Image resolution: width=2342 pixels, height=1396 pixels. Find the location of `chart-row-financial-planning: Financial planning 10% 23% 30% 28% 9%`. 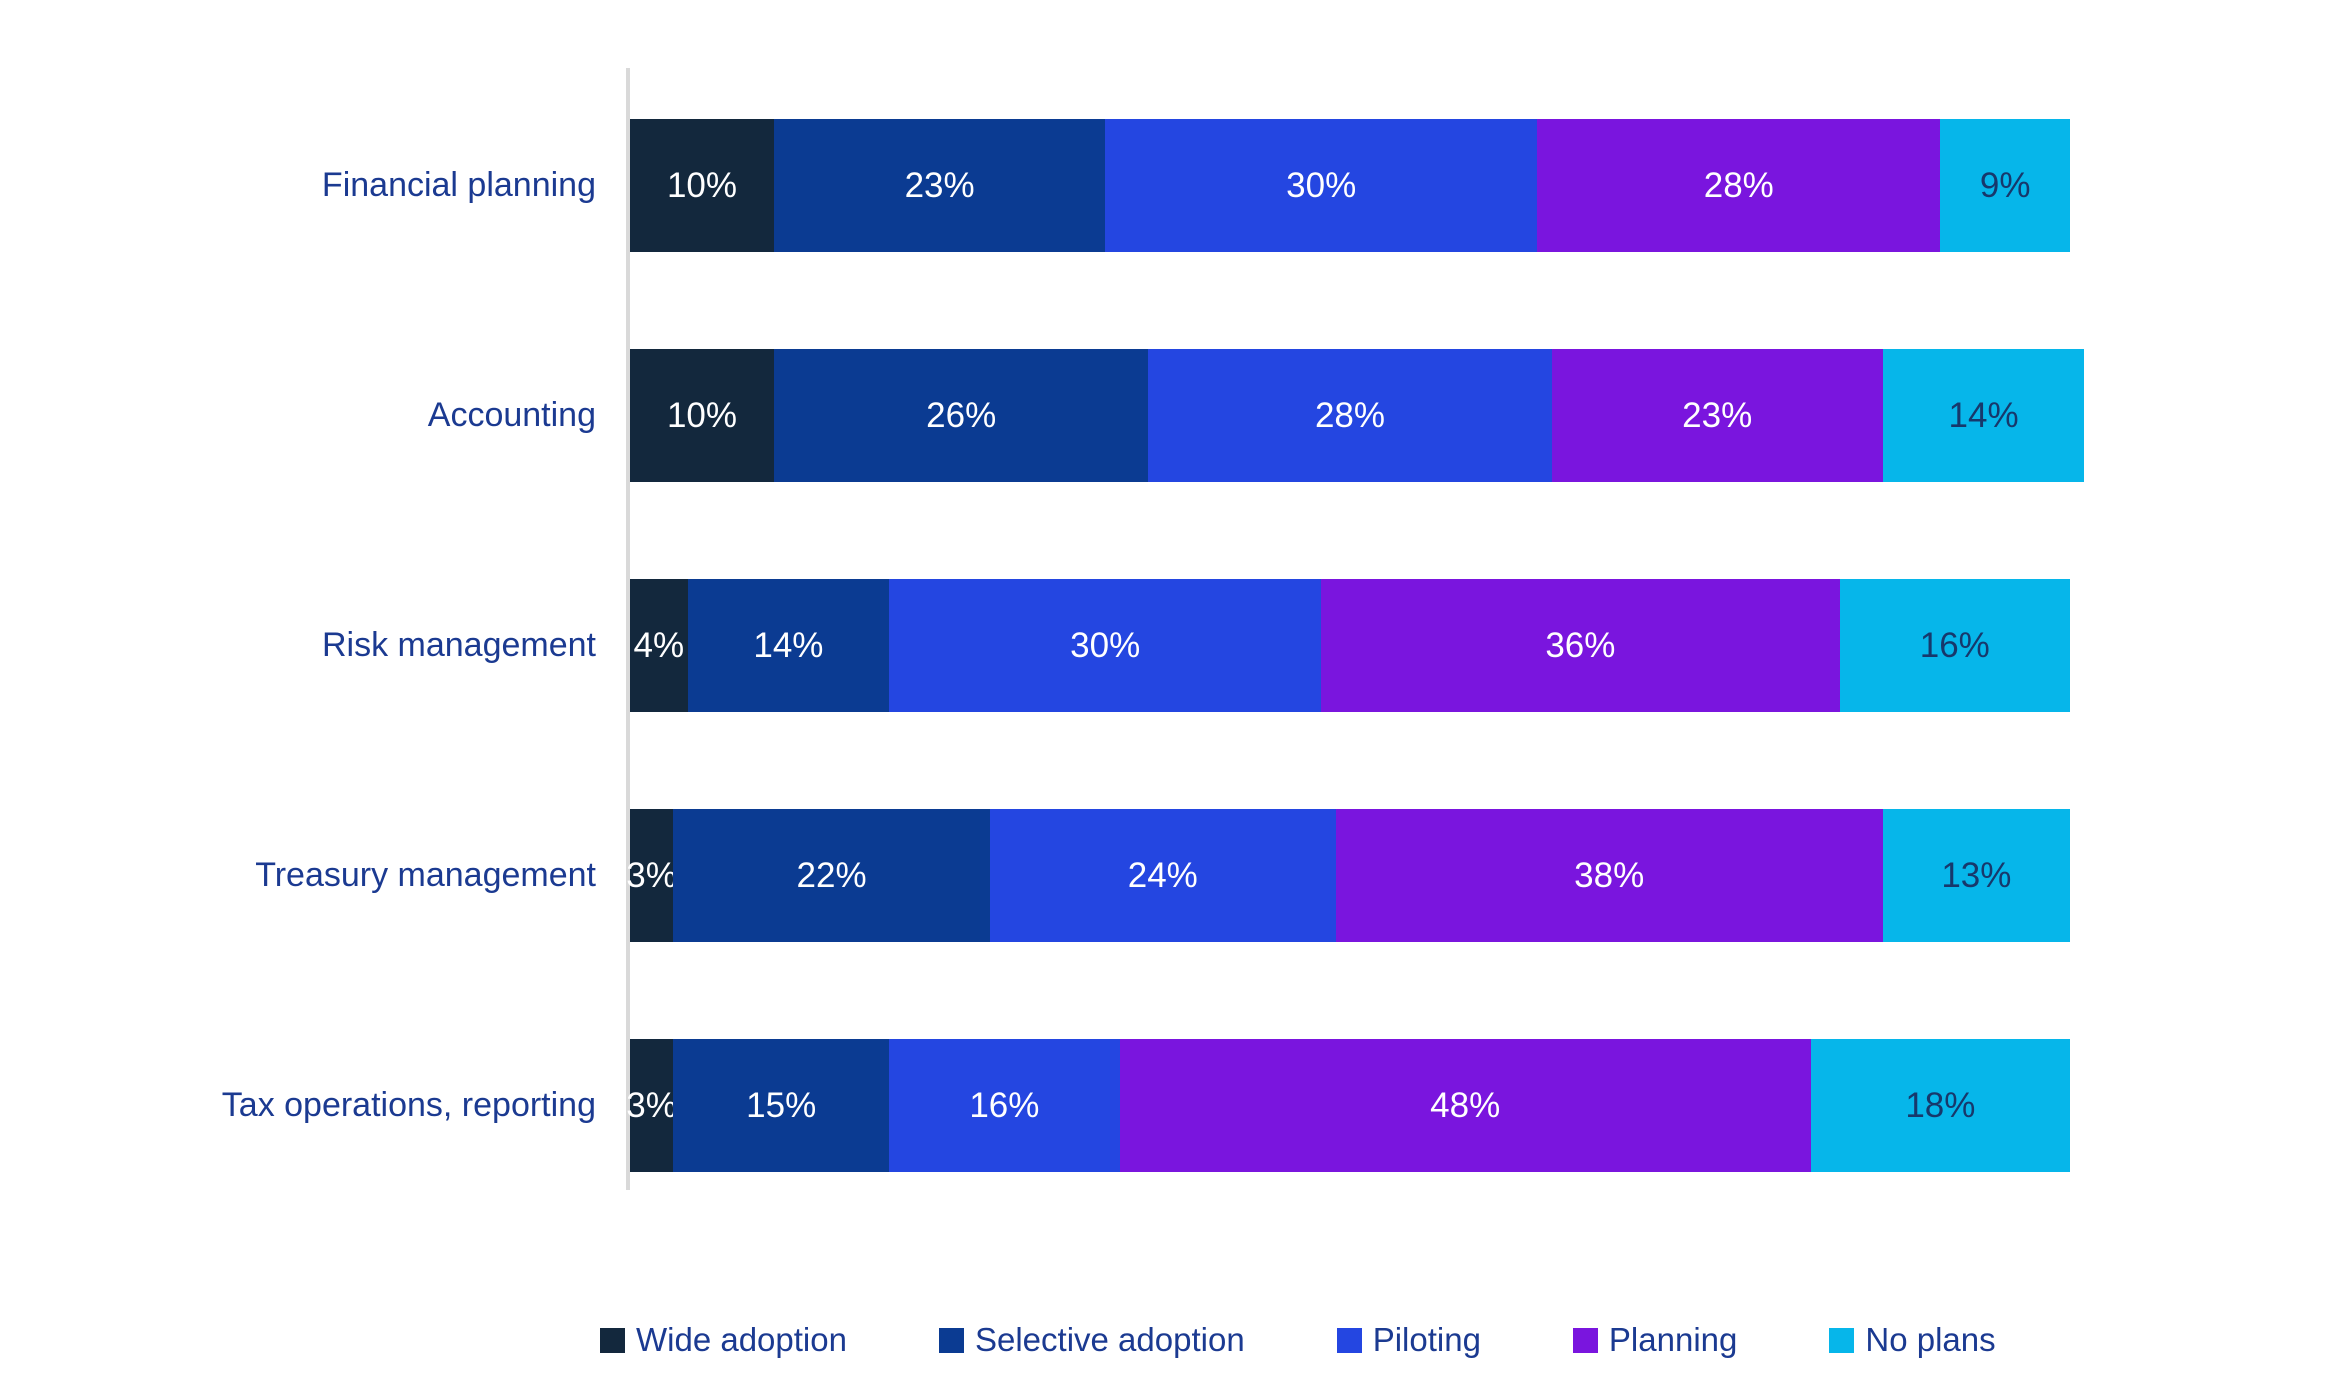

chart-row-financial-planning: Financial planning 10% 23% 30% 28% 9% is located at coordinates (1042, 185).